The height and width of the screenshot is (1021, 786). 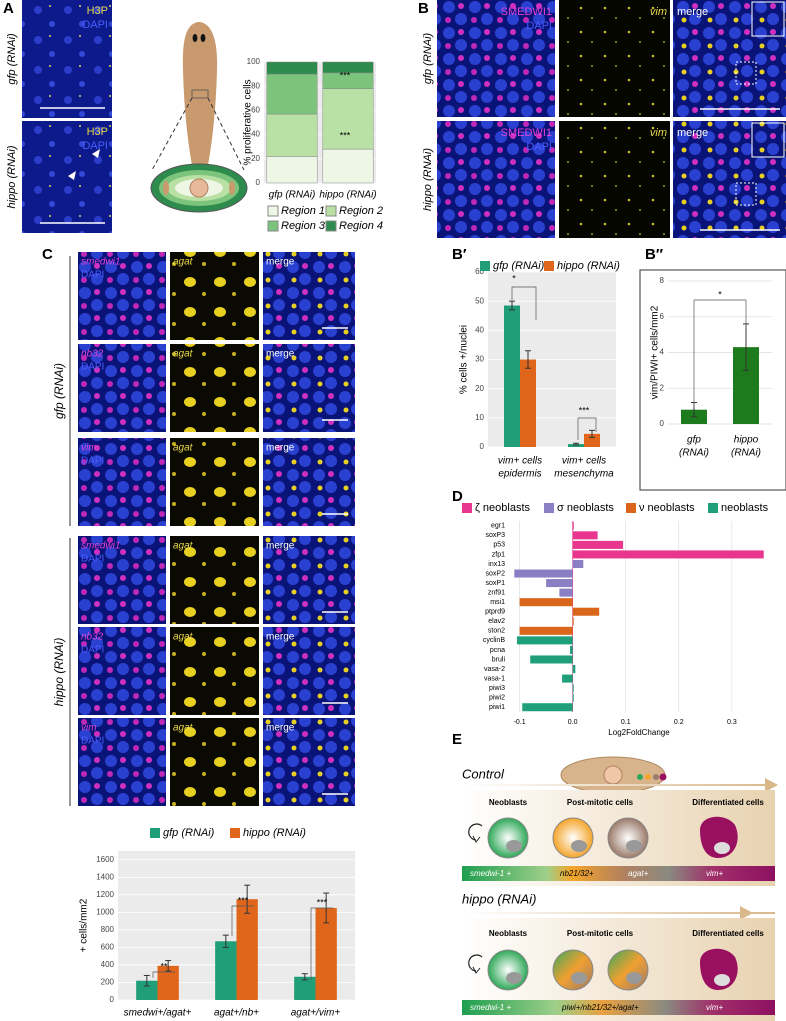 What do you see at coordinates (183, 637) in the screenshot?
I see `stain-label: agat` at bounding box center [183, 637].